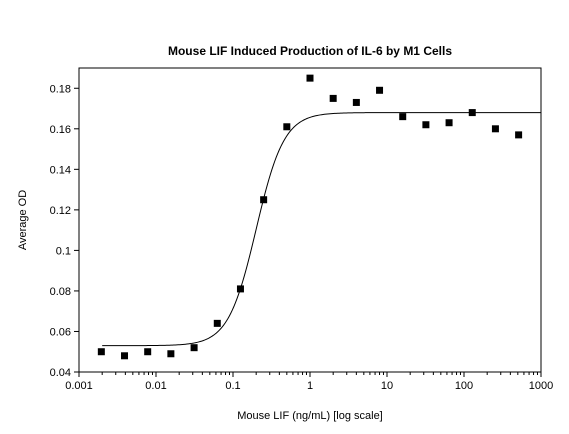 This screenshot has width=569, height=434. What do you see at coordinates (464, 386) in the screenshot?
I see `x-tick-label: 100` at bounding box center [464, 386].